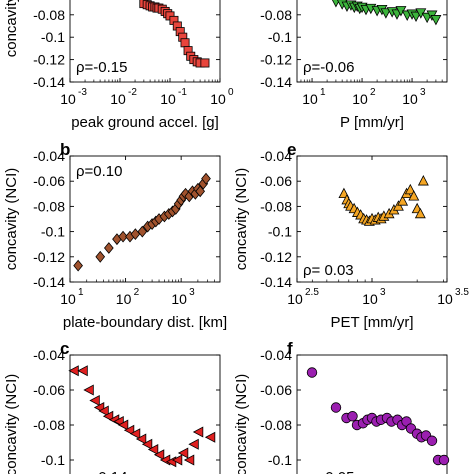 This screenshot has height=474, width=474. Describe the element at coordinates (99, 171) in the screenshot. I see `correlation-annotation: ρ=0.10` at that location.